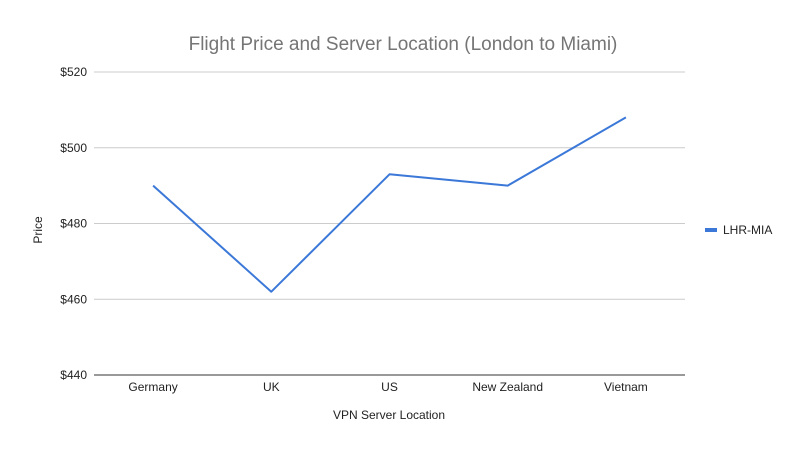 The image size is (806, 463). I want to click on x-axis-ticks: Germany UK US New Zealand Vietnam, so click(387, 387).